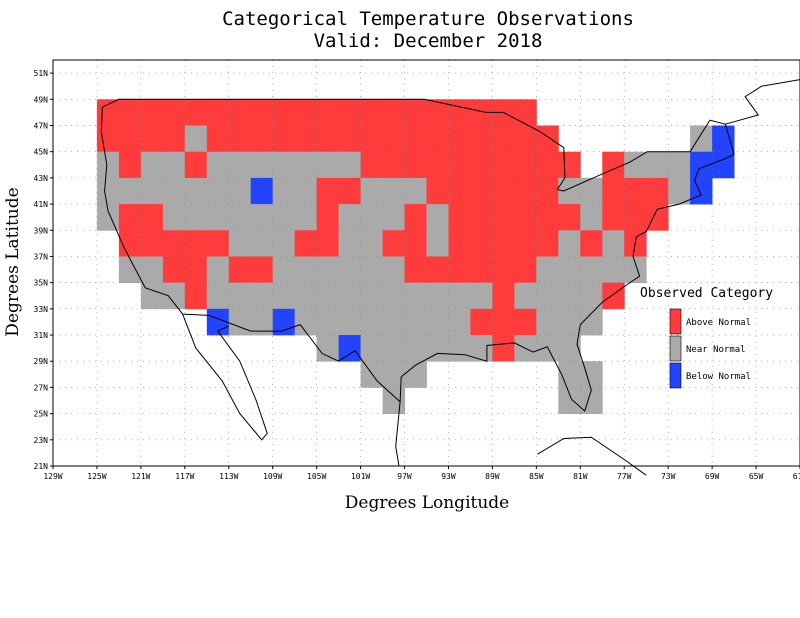 The width and height of the screenshot is (800, 618). Describe the element at coordinates (41, 125) in the screenshot. I see `y-tick-label: 47N` at that location.